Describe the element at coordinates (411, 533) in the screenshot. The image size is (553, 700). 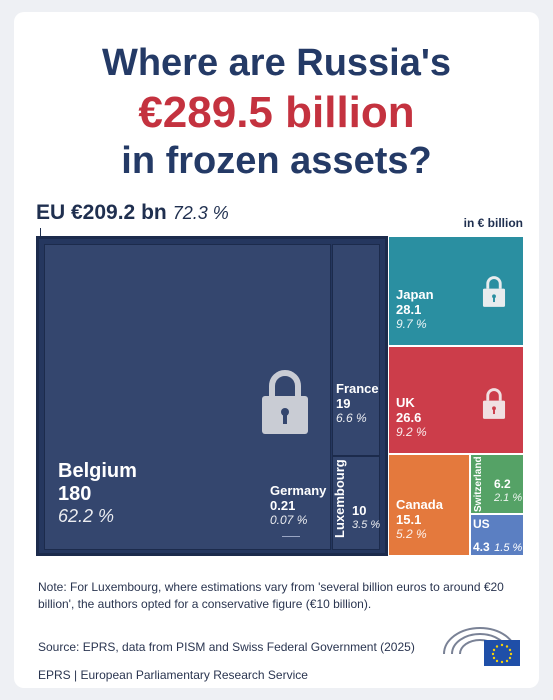
I see `label-canada-pct: 5.2 %` at that location.